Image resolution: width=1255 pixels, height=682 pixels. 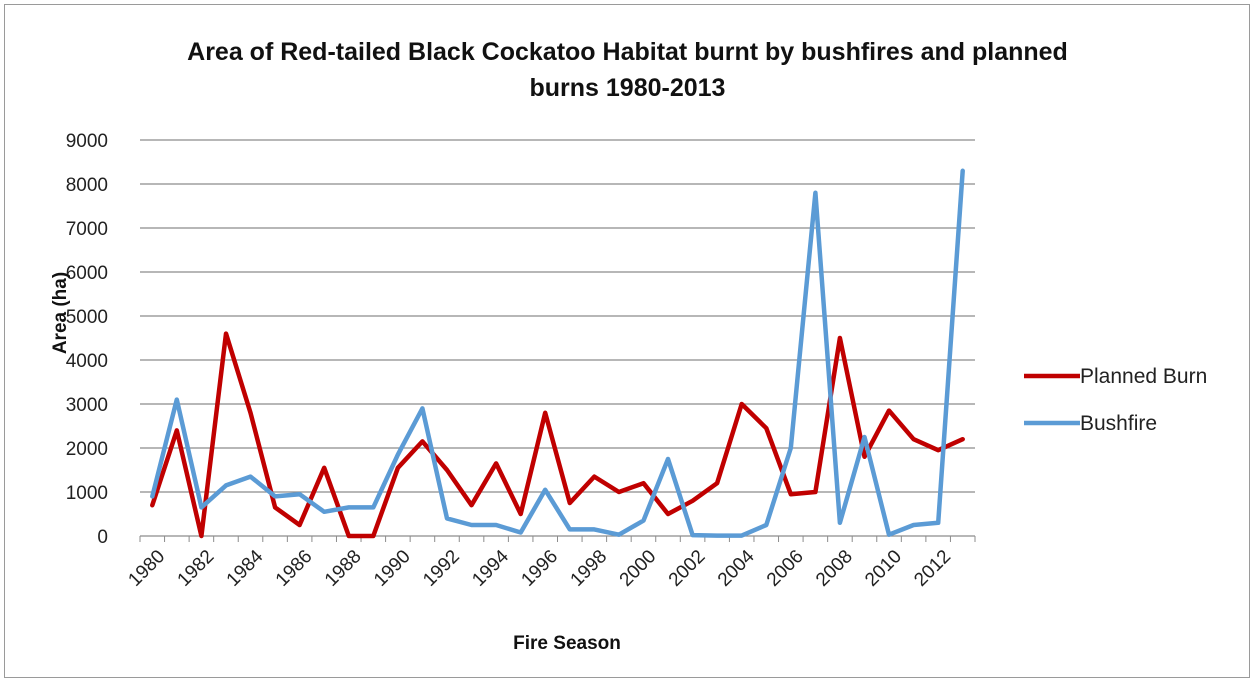 I want to click on x-tick-label: 2002, so click(x=687, y=568).